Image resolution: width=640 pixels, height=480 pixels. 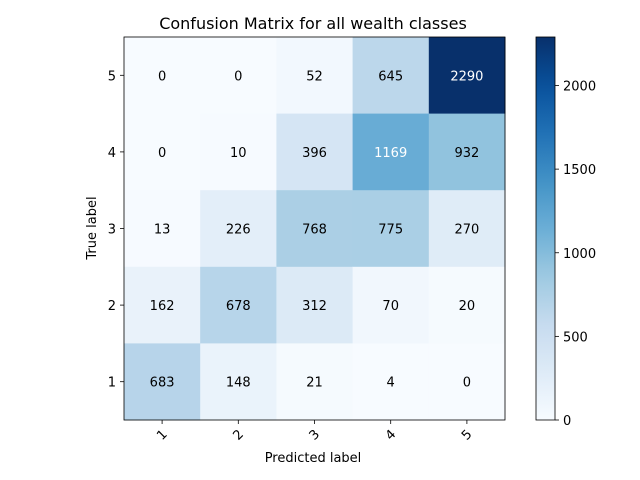 I want to click on x-tick-label-5: 5, so click(x=467, y=435).